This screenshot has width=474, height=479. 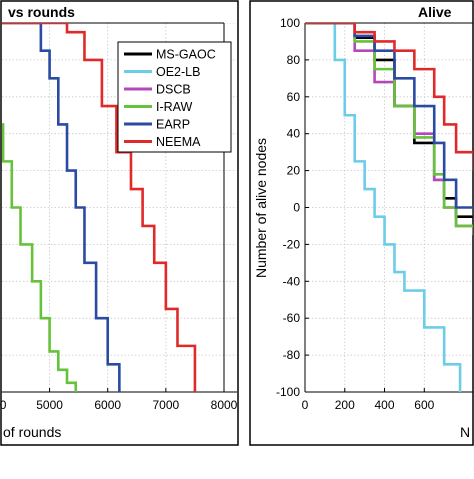 I want to click on left-x-tick-label: 7000, so click(x=166, y=405).